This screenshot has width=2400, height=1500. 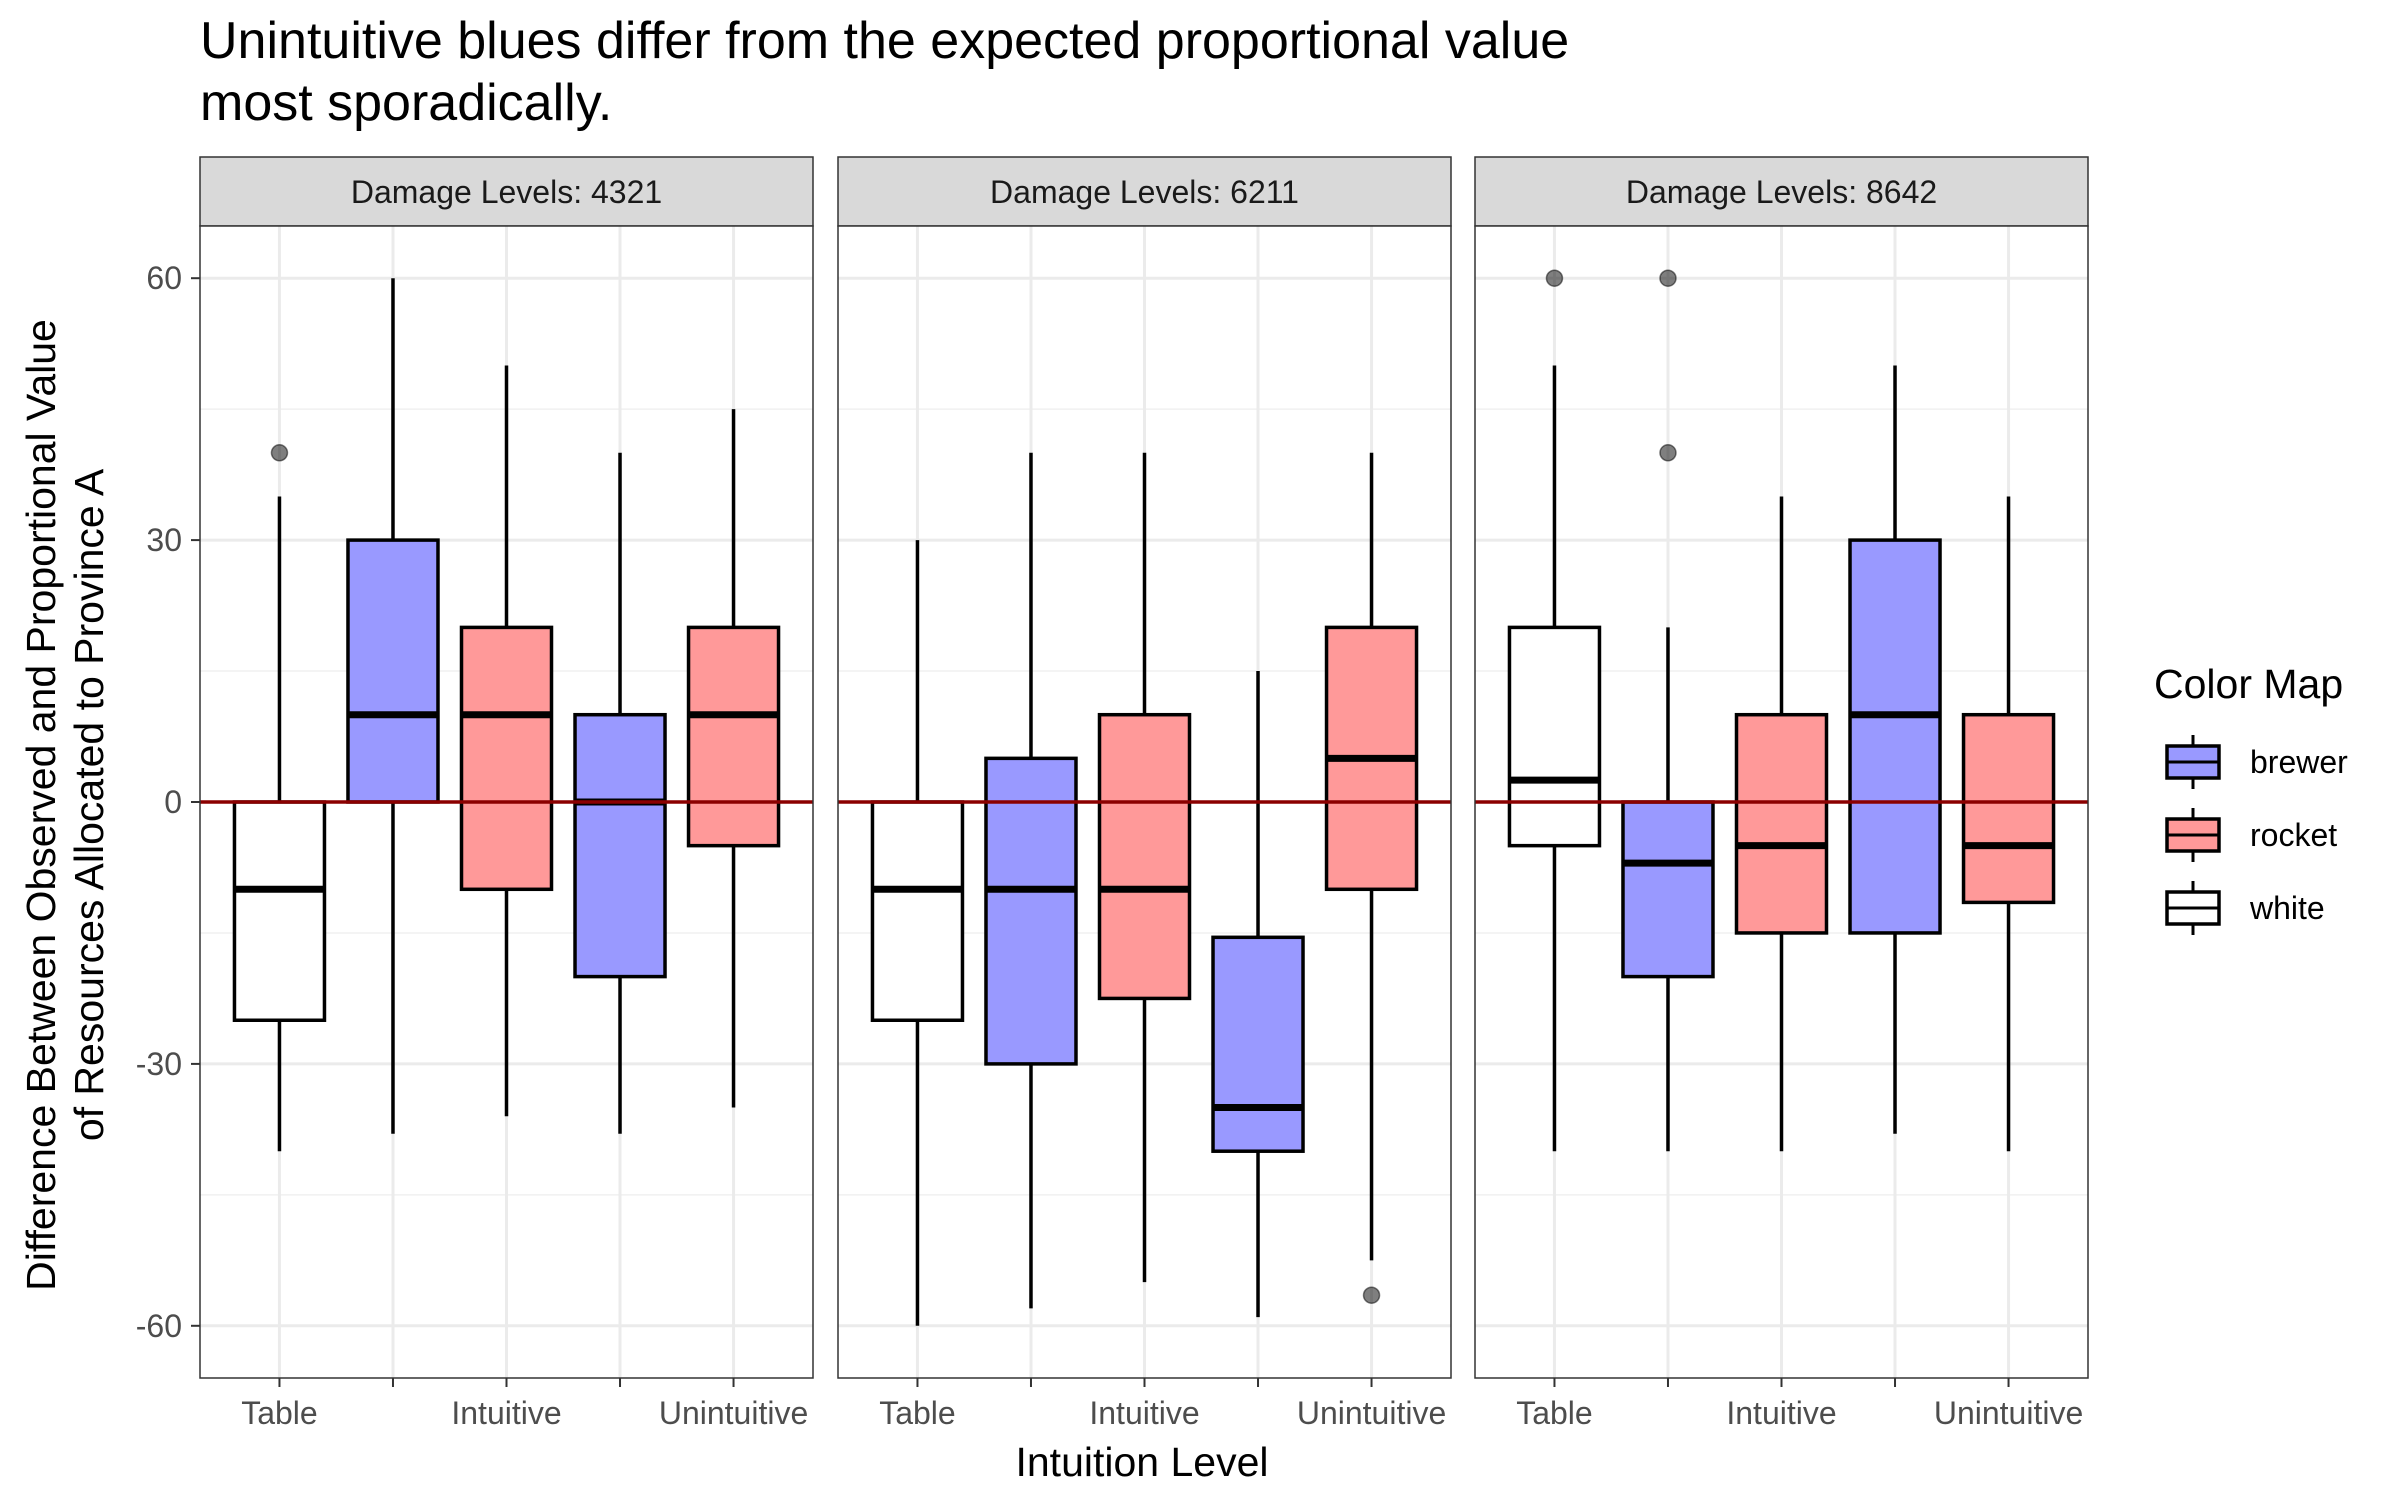 I want to click on legend-label: white, so click(x=2287, y=908).